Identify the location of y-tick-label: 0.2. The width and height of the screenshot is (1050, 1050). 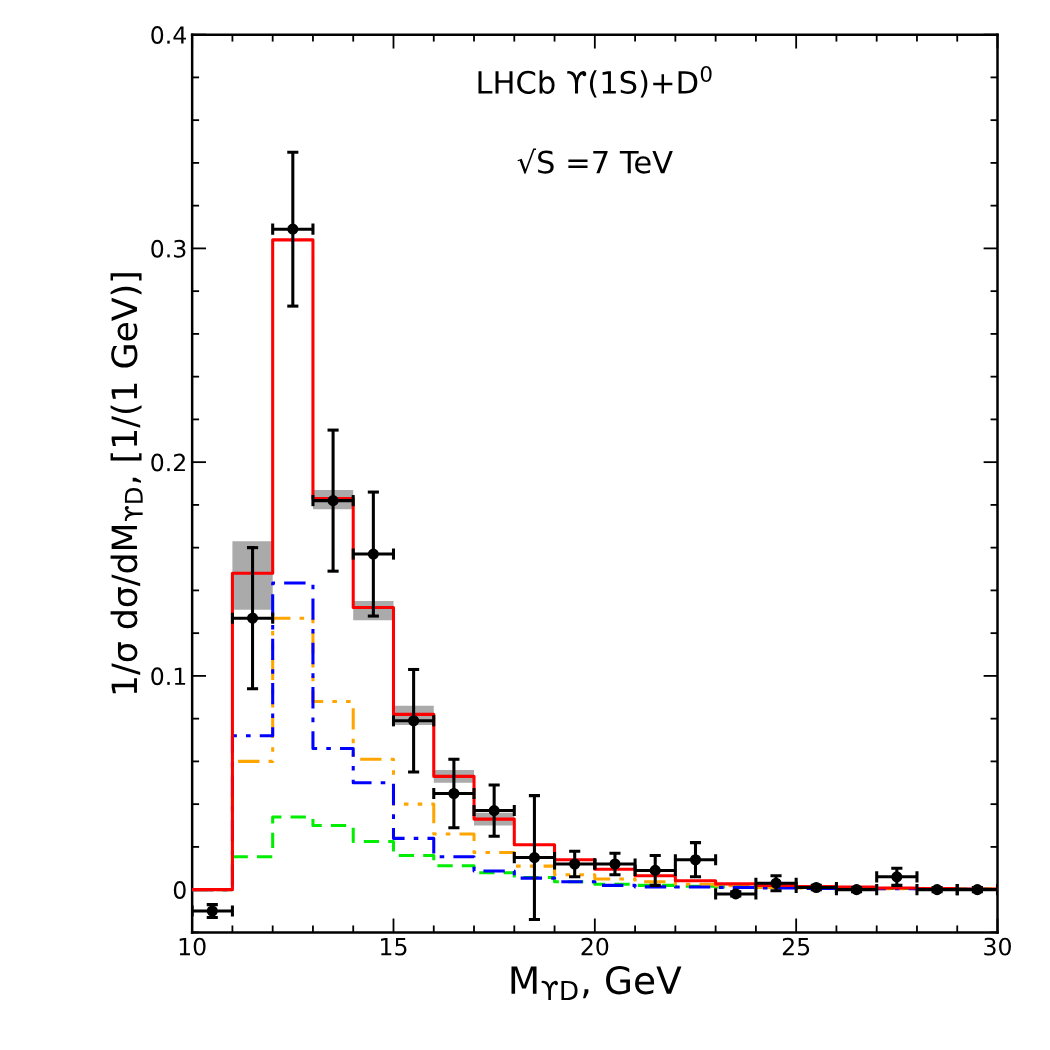
(168, 462).